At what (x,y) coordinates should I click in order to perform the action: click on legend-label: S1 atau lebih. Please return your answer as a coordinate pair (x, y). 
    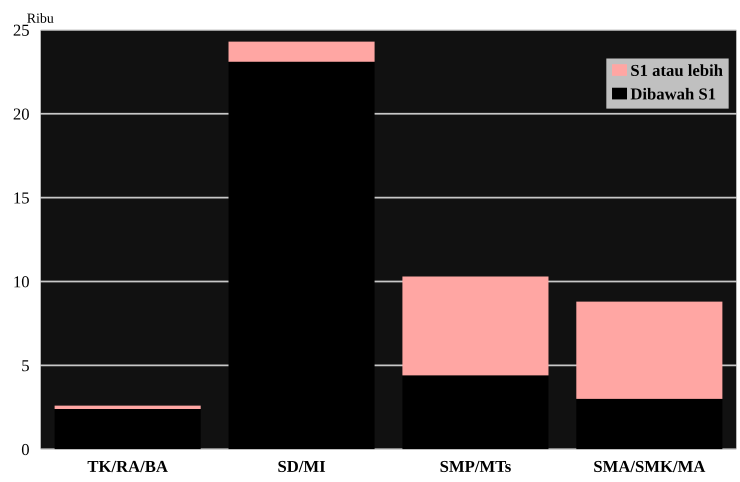
    Looking at the image, I should click on (677, 70).